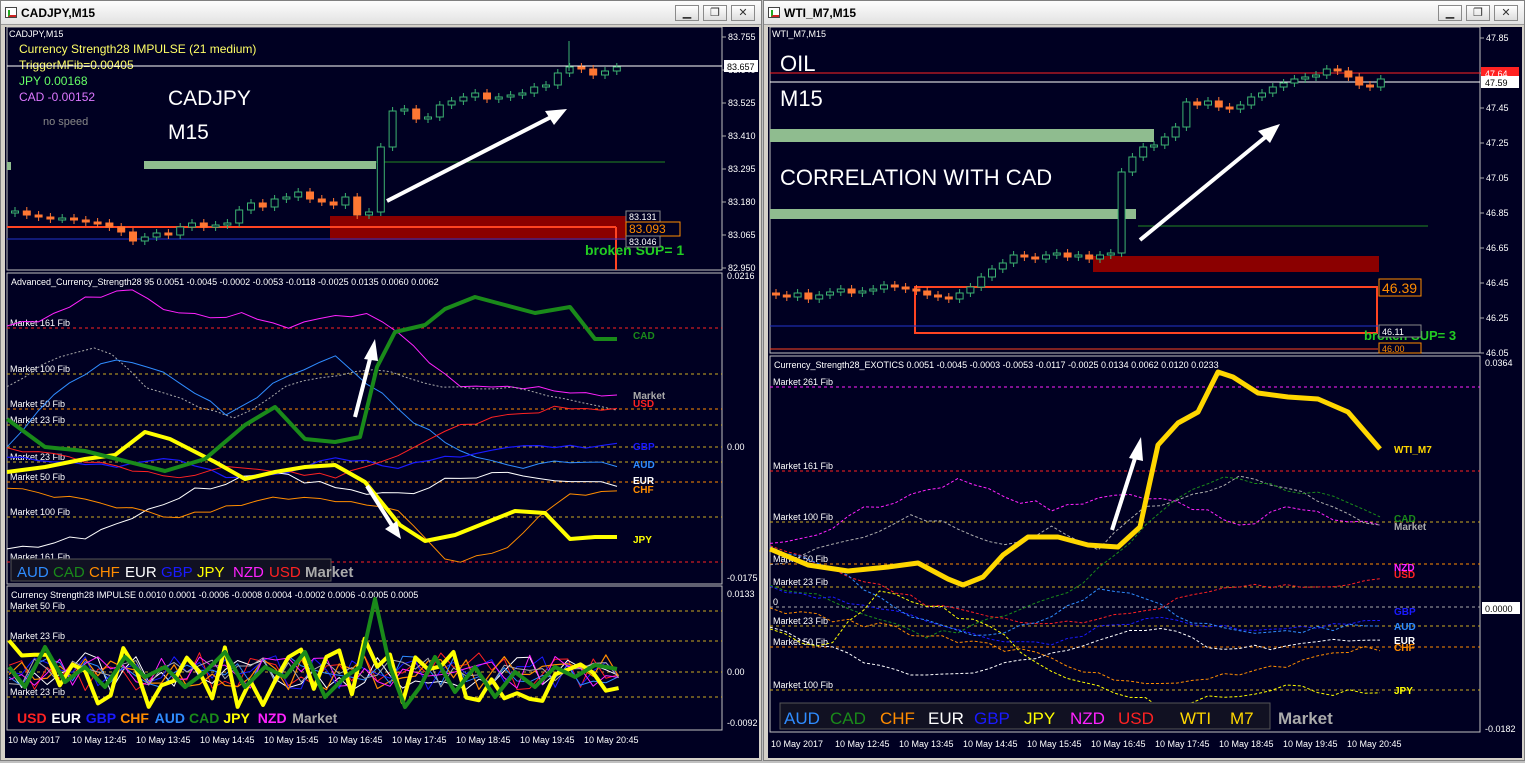 The width and height of the screenshot is (1525, 763). What do you see at coordinates (1497, 143) in the screenshot?
I see `price-tick: 47.25` at bounding box center [1497, 143].